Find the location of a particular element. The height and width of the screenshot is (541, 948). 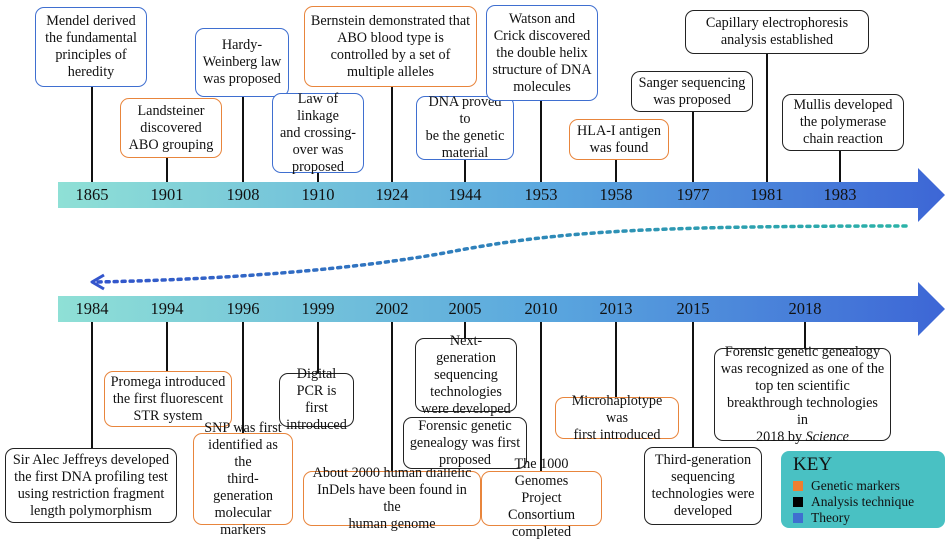

year-label-1944: 1944 is located at coordinates (465, 194).